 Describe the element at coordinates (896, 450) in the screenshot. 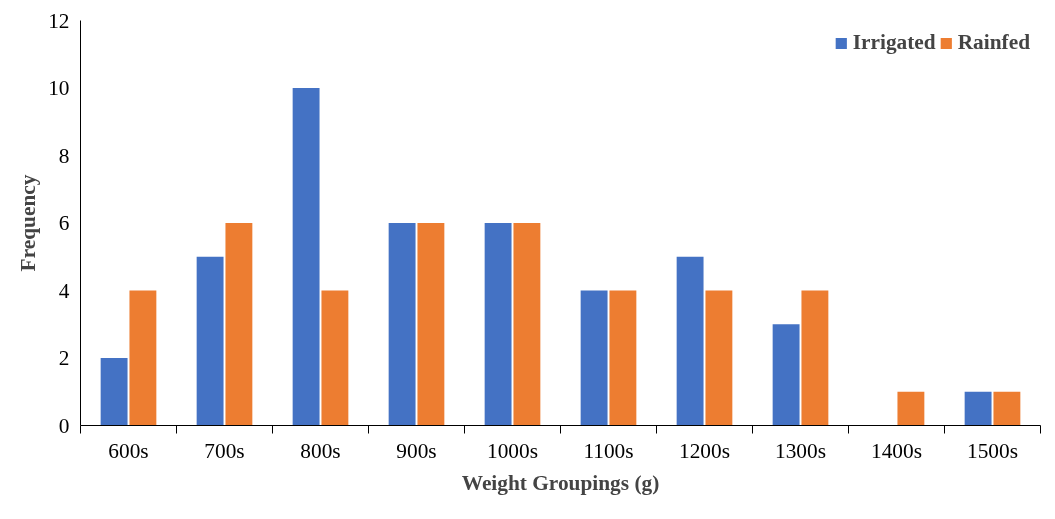

I see `x-tick-label: 1400s` at that location.